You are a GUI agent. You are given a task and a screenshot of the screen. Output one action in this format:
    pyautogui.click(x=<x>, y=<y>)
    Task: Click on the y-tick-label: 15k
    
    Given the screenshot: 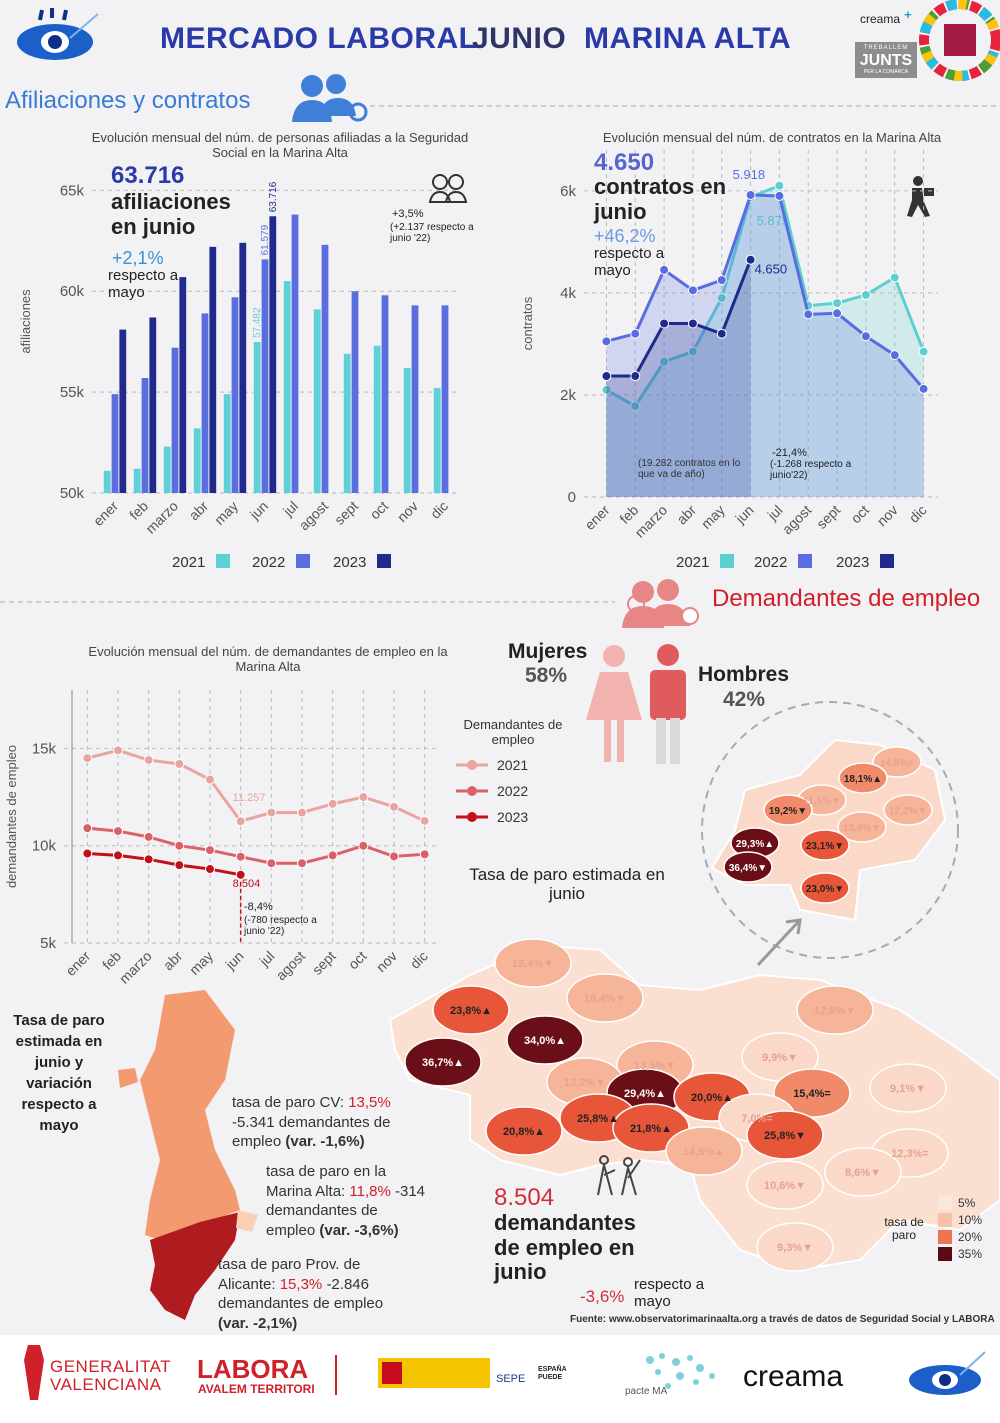 What is the action you would take?
    pyautogui.click(x=44, y=748)
    